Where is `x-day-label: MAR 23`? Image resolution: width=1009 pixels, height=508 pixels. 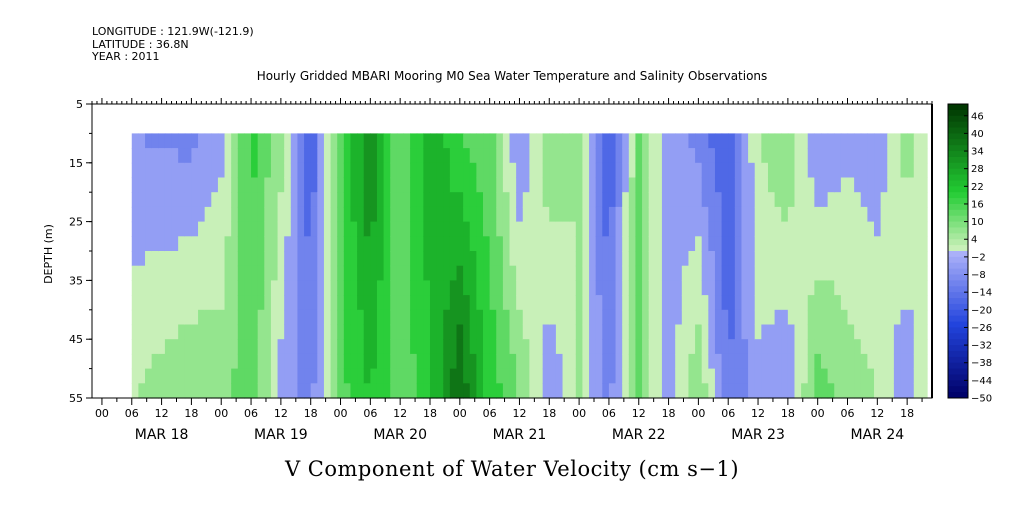 x-day-label: MAR 23 is located at coordinates (758, 435).